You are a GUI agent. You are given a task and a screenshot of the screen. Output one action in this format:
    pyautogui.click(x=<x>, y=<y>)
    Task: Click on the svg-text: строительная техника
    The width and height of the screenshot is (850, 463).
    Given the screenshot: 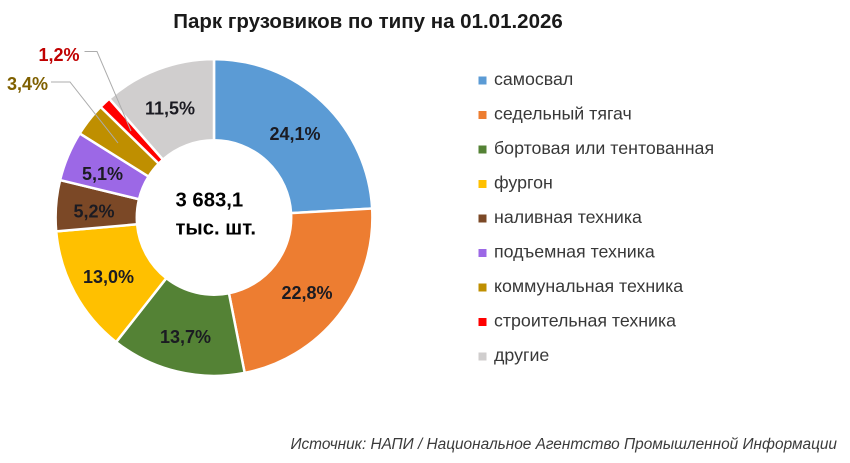 What is the action you would take?
    pyautogui.click(x=585, y=321)
    